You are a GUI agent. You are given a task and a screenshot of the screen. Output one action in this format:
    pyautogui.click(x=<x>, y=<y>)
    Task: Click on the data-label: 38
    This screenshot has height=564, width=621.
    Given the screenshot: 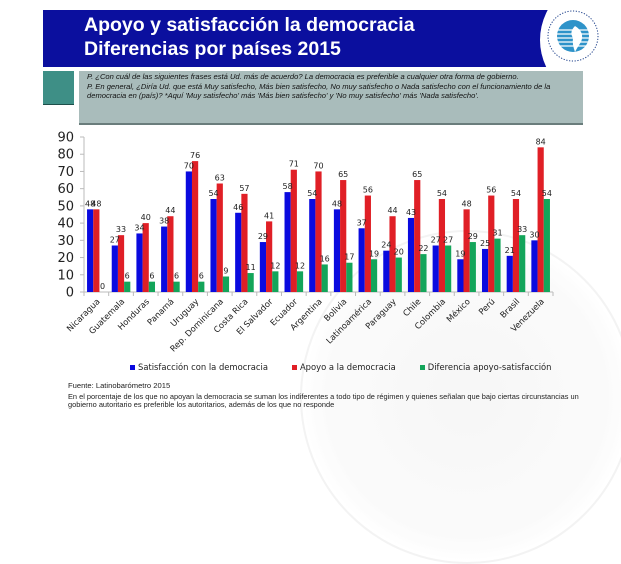 What is the action you would take?
    pyautogui.click(x=164, y=221)
    